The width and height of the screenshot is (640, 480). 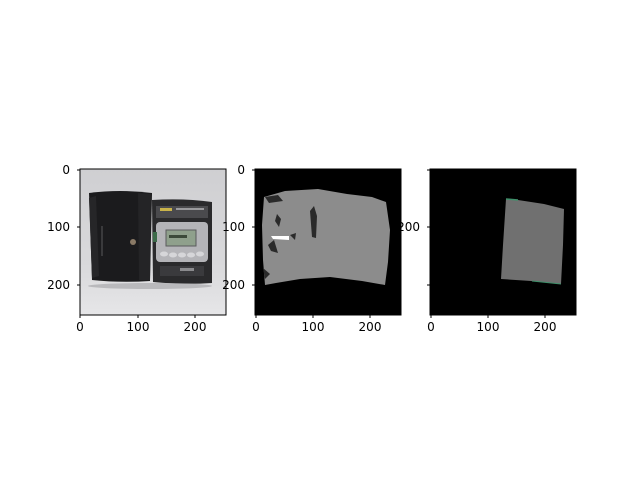 What do you see at coordinates (488, 327) in the screenshot?
I see `object-xtick-1: 100` at bounding box center [488, 327].